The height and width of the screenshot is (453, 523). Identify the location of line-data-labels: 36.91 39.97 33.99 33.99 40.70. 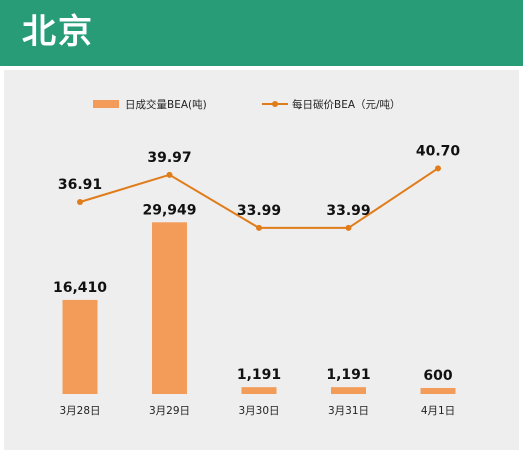
(259, 181).